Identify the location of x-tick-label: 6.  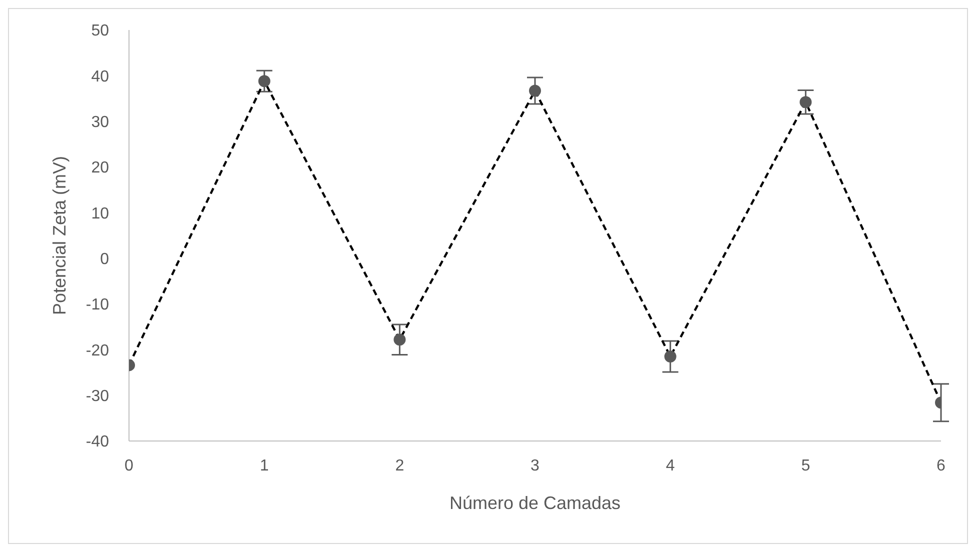
(941, 465).